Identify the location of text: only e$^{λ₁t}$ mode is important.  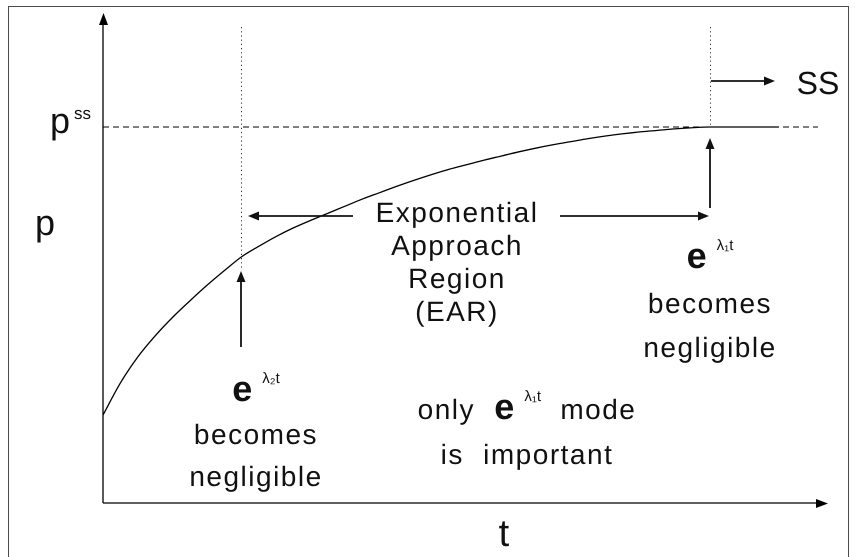
(527, 428).